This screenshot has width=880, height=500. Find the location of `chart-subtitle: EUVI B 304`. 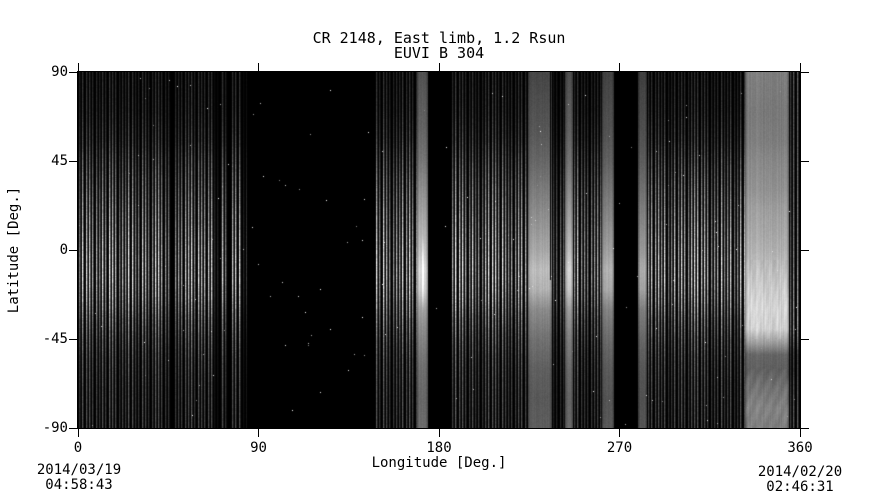

chart-subtitle: EUVI B 304 is located at coordinates (439, 53).